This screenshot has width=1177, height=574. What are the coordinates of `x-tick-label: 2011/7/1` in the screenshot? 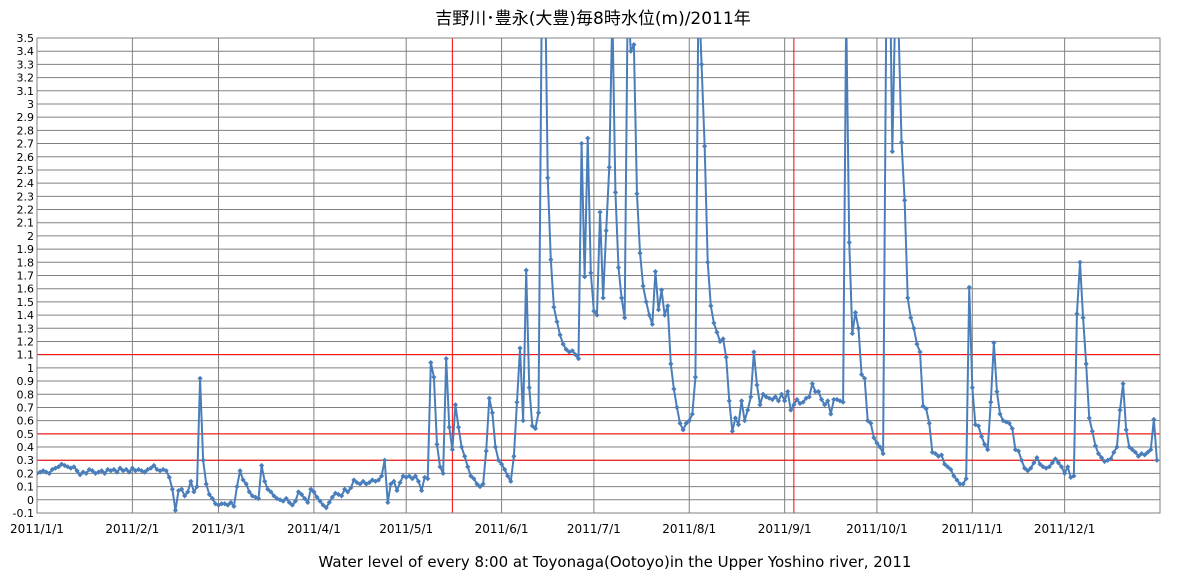 It's located at (594, 529).